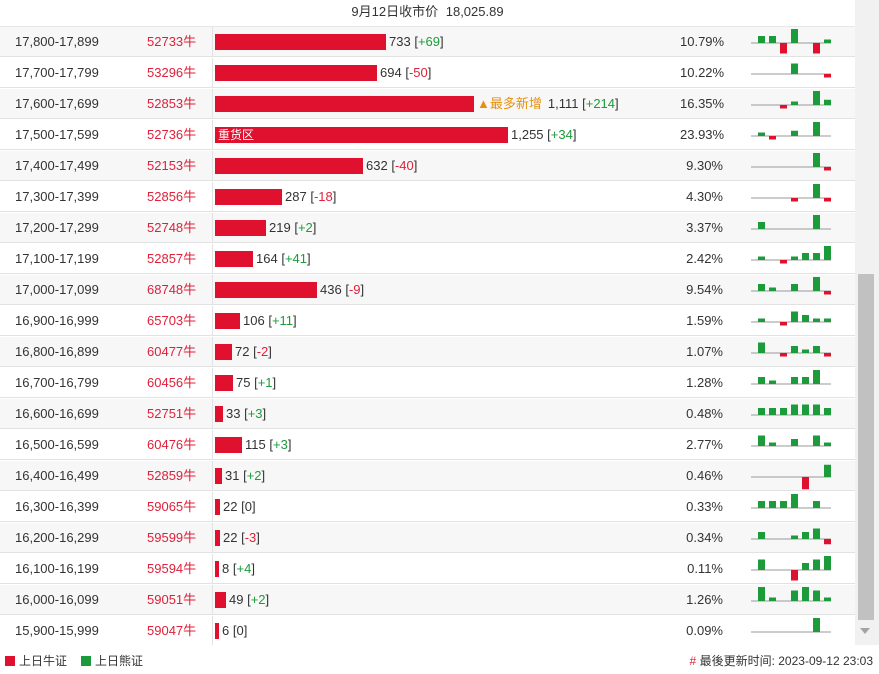 The image size is (879, 674). I want to click on price-range: 17,600-17,699, so click(57, 103).